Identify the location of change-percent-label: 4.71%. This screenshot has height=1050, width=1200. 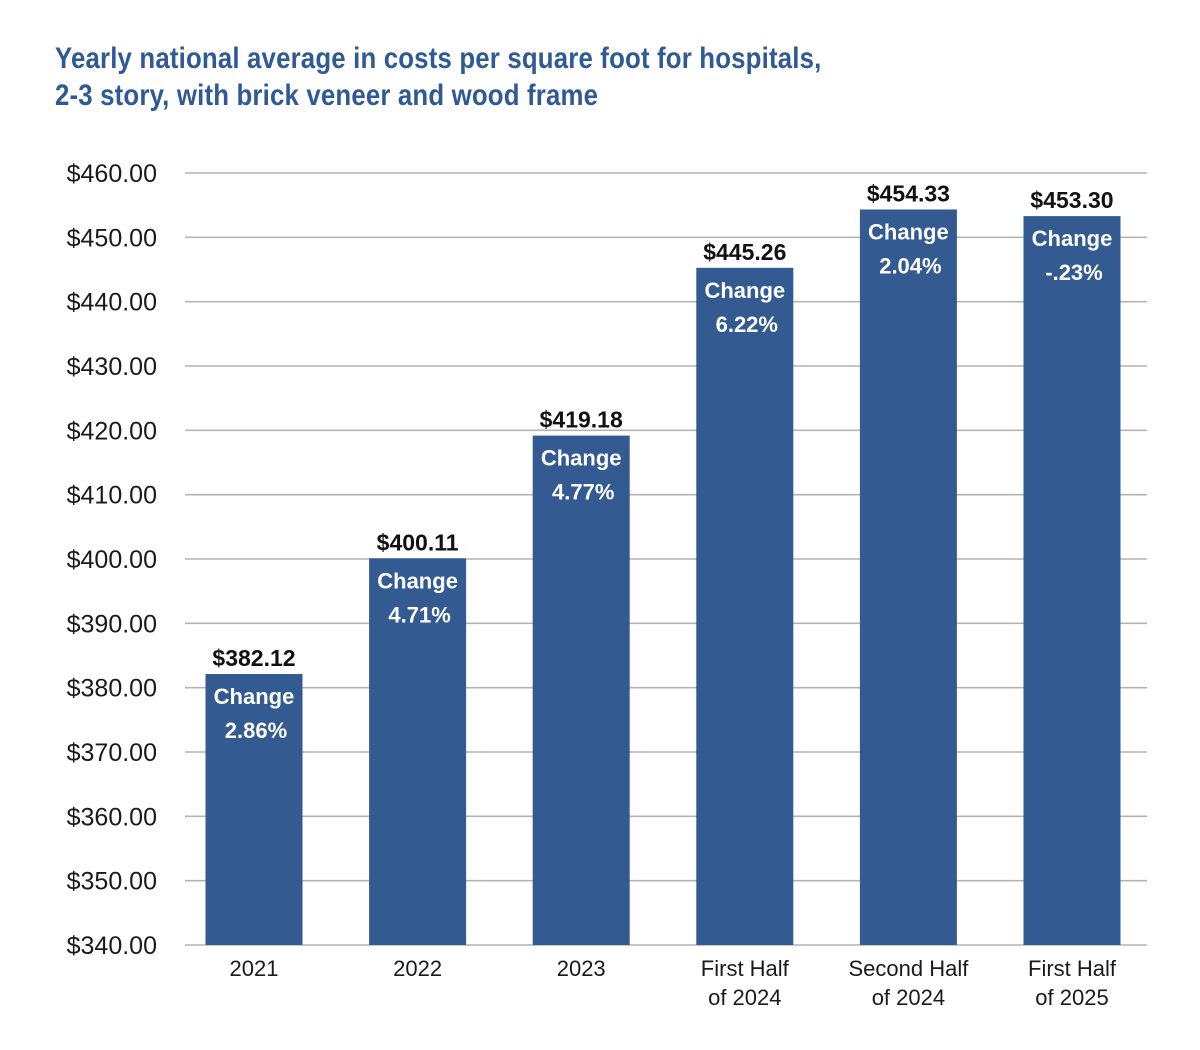
(419, 614).